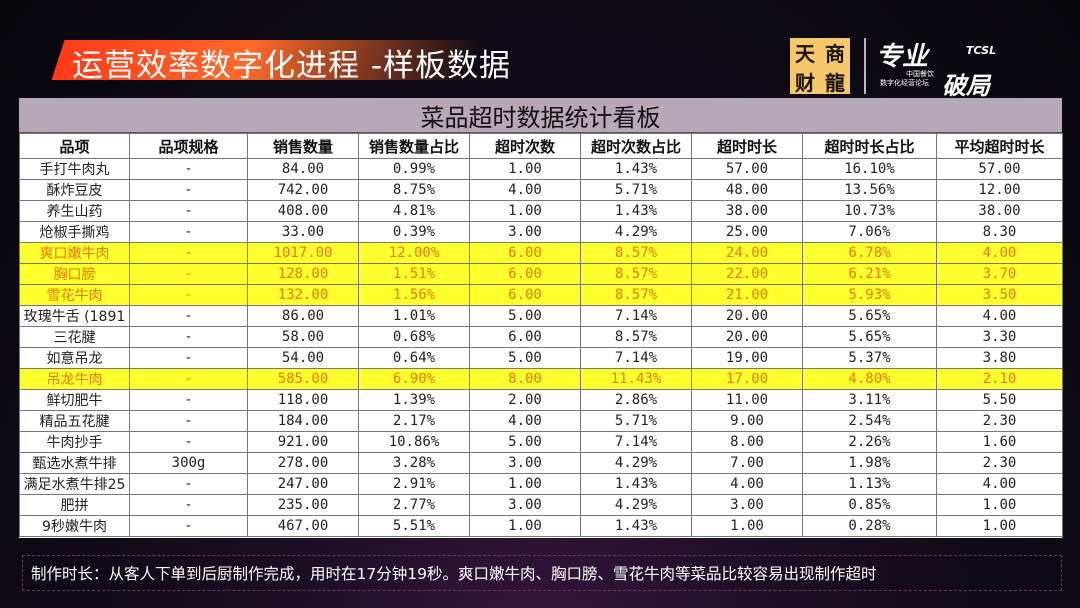 This screenshot has height=608, width=1080. Describe the element at coordinates (869, 442) in the screenshot. I see `table-cell: 2.26%` at that location.